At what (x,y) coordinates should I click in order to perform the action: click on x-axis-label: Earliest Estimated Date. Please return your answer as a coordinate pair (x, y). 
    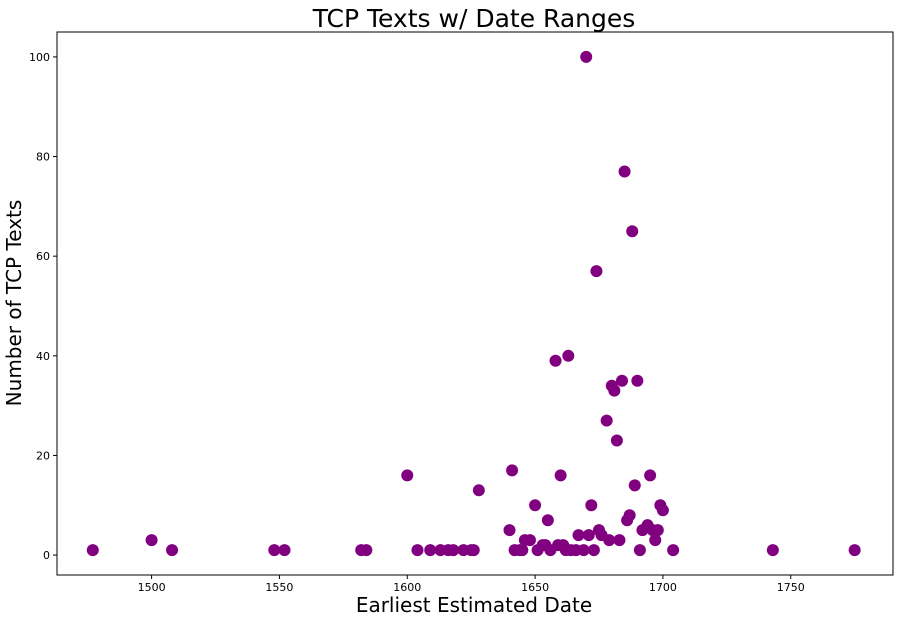
    Looking at the image, I should click on (474, 605).